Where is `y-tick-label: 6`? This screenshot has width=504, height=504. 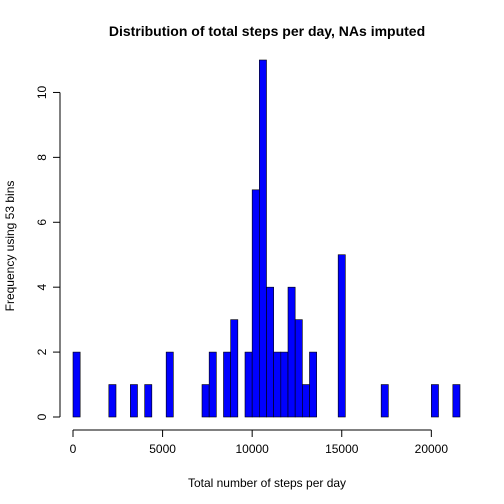 y-tick-label: 6 is located at coordinates (42, 222).